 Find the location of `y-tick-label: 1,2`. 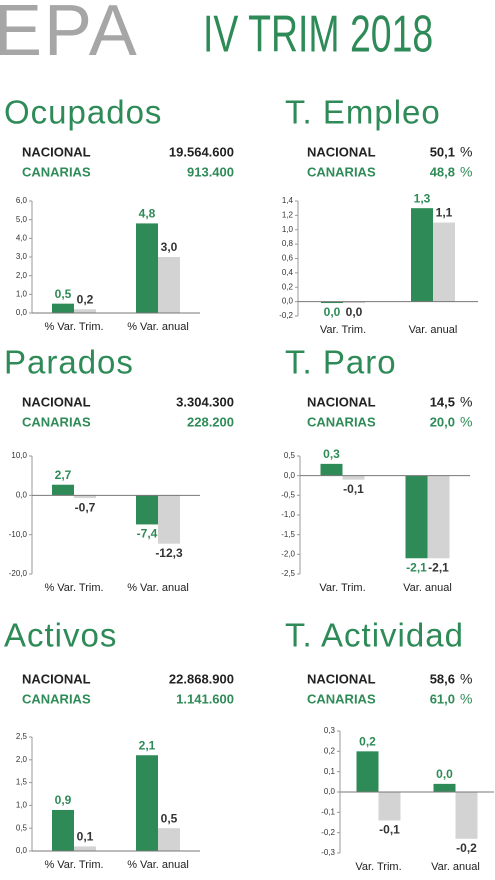

y-tick-label: 1,2 is located at coordinates (288, 214).